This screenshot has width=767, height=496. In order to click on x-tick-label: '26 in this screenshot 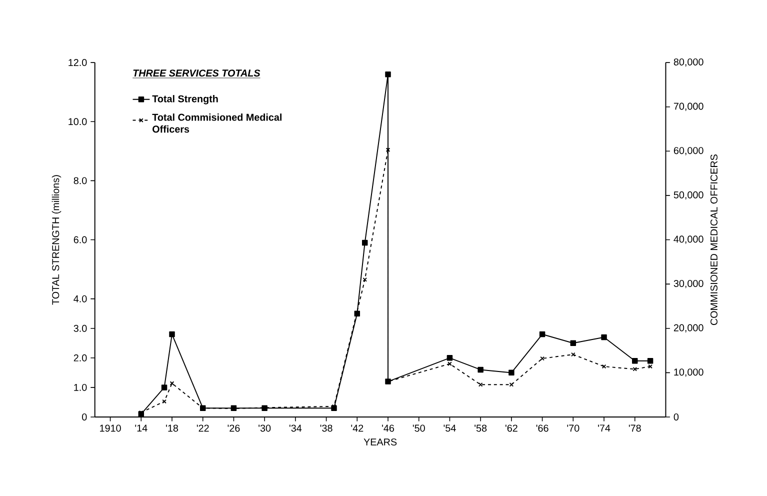, I will do `click(234, 428)`.